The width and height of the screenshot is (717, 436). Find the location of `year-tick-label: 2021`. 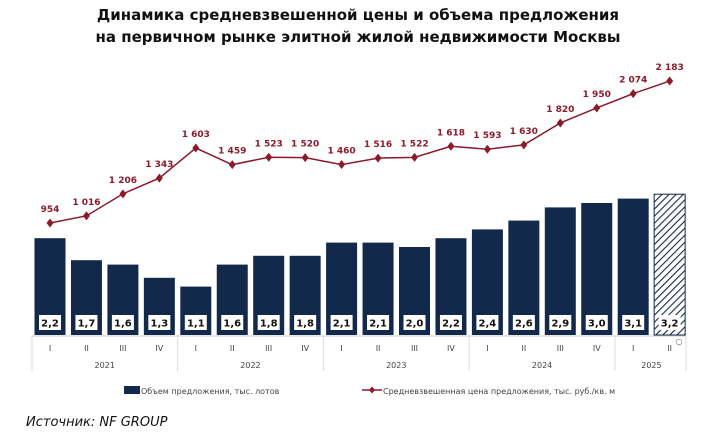

year-tick-label: 2021 is located at coordinates (104, 365).